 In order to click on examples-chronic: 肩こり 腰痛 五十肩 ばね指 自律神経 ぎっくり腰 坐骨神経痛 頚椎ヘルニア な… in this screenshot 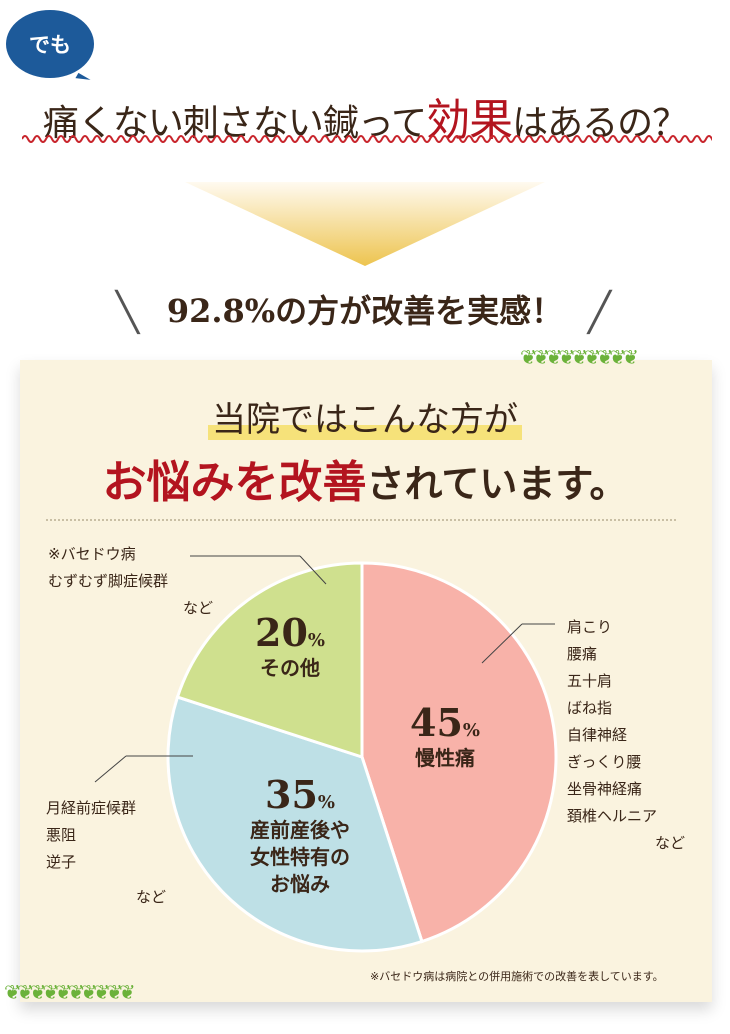, I will do `click(626, 735)`.